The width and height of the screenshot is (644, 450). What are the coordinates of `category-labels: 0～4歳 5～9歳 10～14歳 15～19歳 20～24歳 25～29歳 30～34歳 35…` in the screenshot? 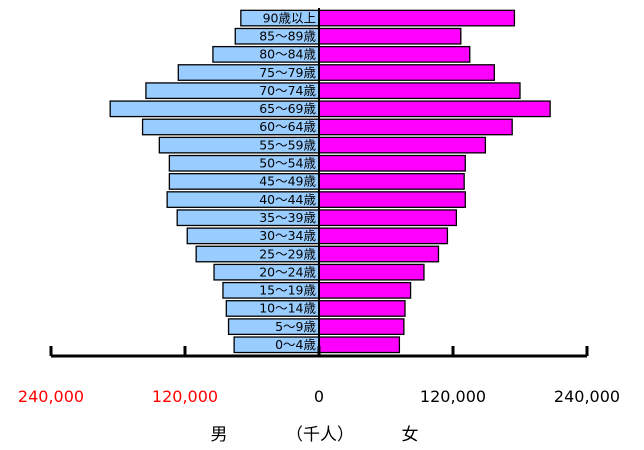 It's located at (287, 181).